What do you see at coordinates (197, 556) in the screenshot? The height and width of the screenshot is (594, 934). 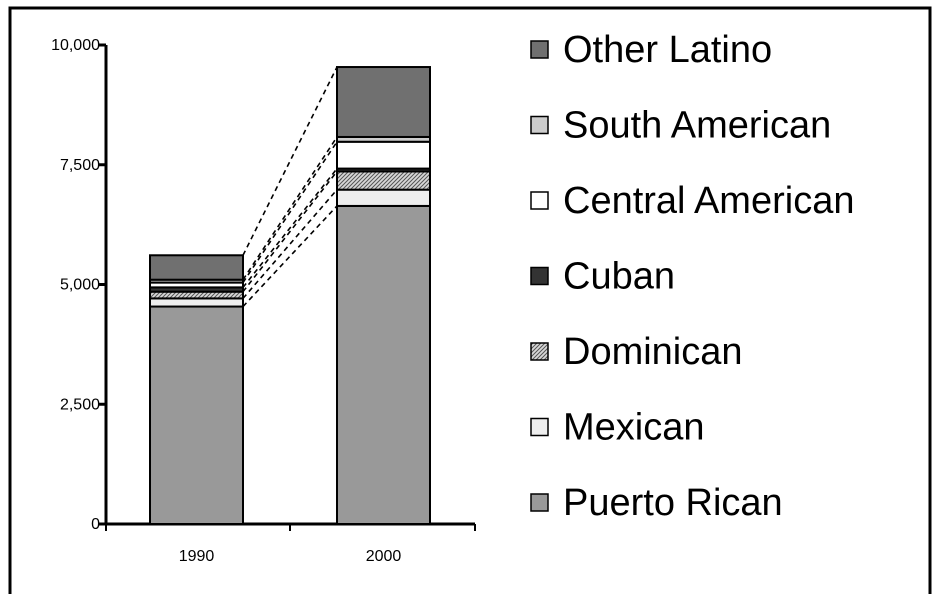 I see `x-tick-label: 1990` at bounding box center [197, 556].